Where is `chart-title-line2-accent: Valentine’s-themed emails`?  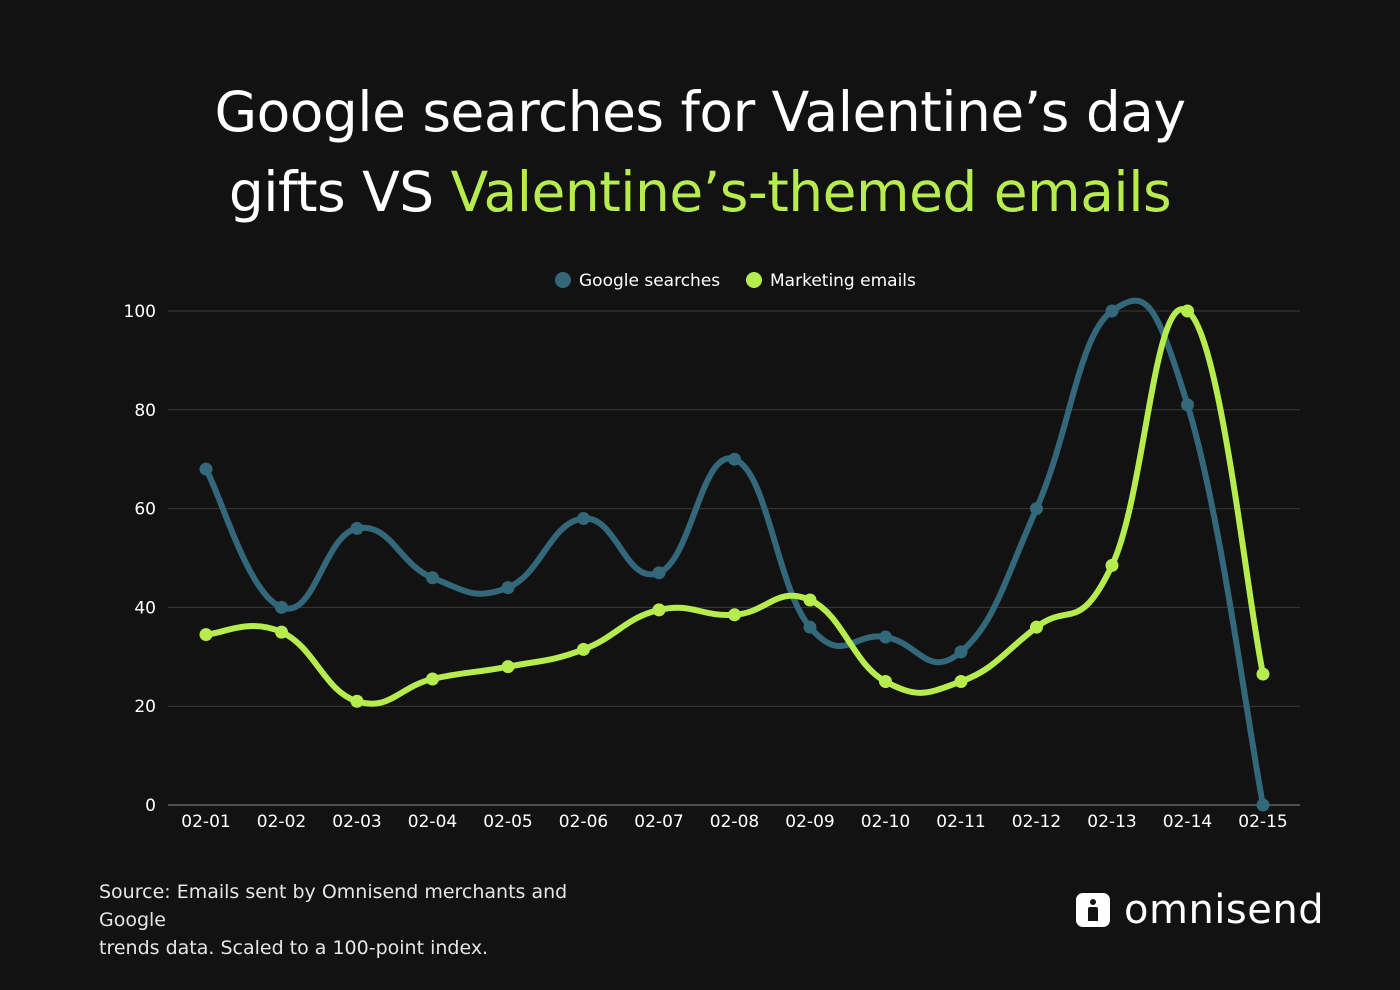
chart-title-line2-accent: Valentine’s-themed emails is located at coordinates (811, 192).